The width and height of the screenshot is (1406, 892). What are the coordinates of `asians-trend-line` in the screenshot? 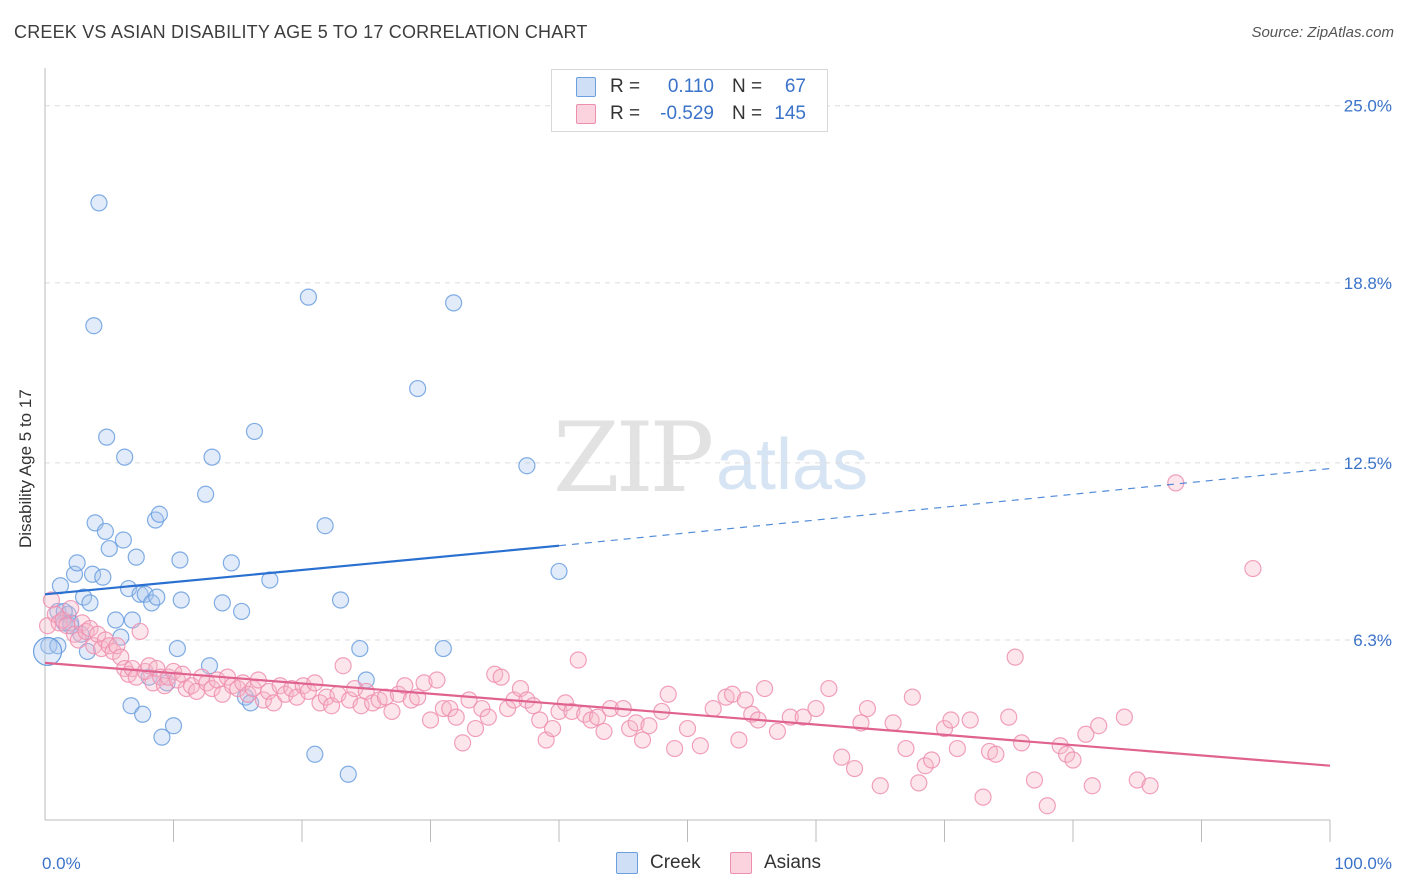 It's located at (687, 714).